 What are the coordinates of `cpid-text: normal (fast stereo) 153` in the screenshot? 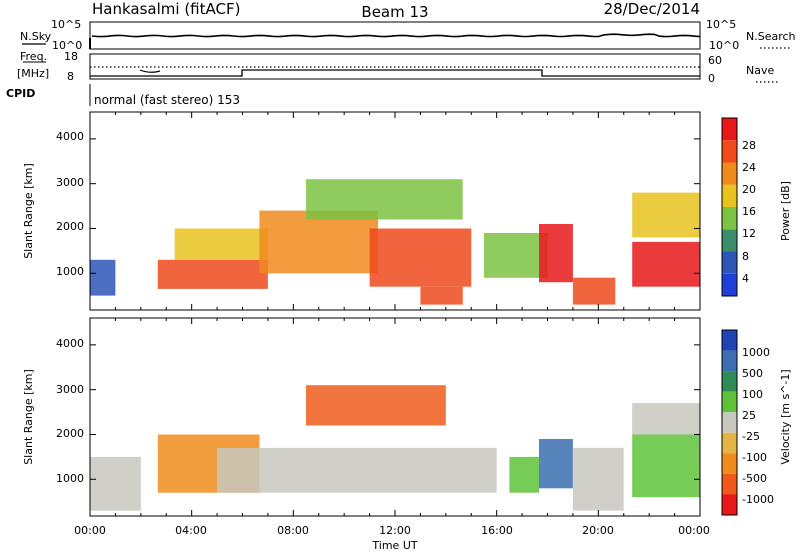 It's located at (167, 100).